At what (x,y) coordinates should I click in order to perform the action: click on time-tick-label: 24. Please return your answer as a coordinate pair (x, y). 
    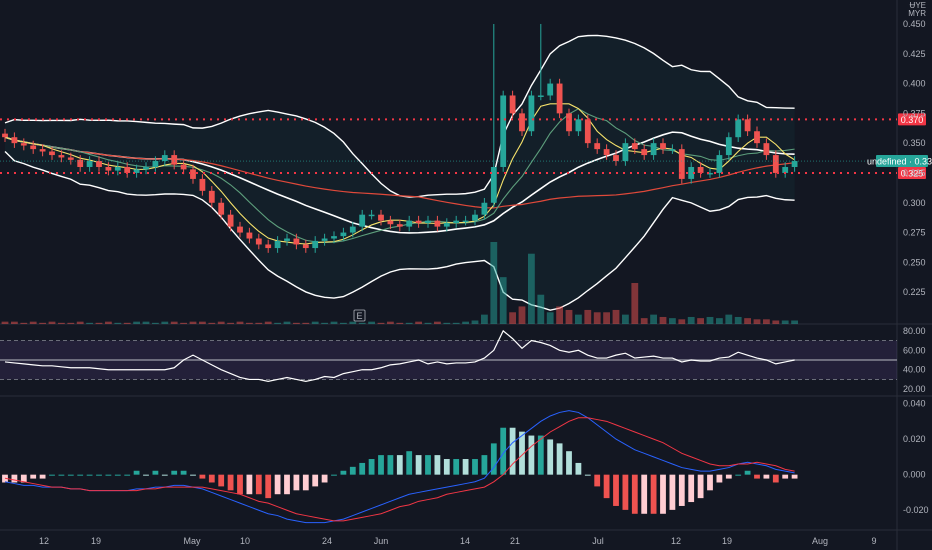
    Looking at the image, I should click on (327, 541).